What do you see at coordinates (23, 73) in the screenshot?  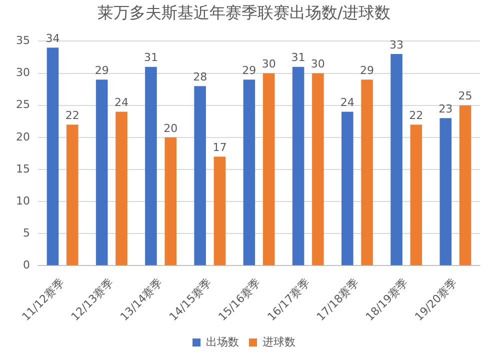 I see `y-tick-label: 30` at bounding box center [23, 73].